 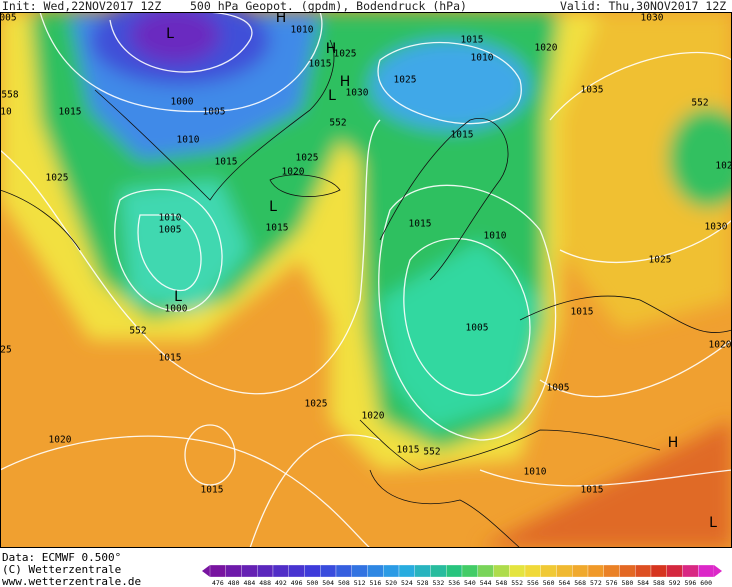 I want to click on map-title: 500 hPa Geopot. (gpdm), Bodendruck (hPa), so click(x=328, y=6).